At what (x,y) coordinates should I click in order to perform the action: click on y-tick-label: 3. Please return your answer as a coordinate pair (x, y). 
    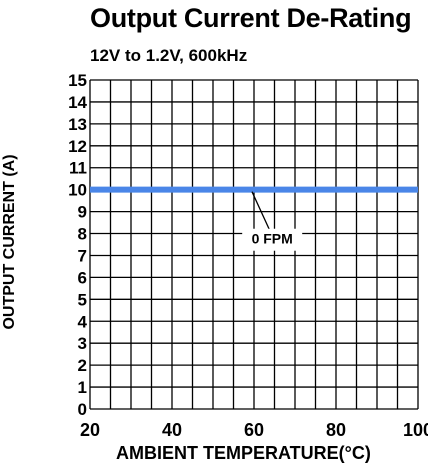
    Looking at the image, I should click on (82, 343).